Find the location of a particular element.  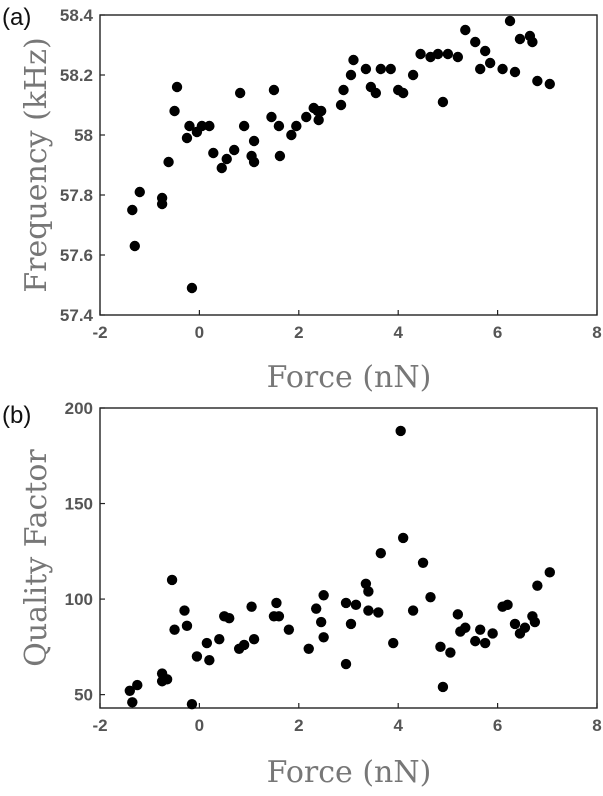

y-tick-label: 150 is located at coordinates (79, 504).